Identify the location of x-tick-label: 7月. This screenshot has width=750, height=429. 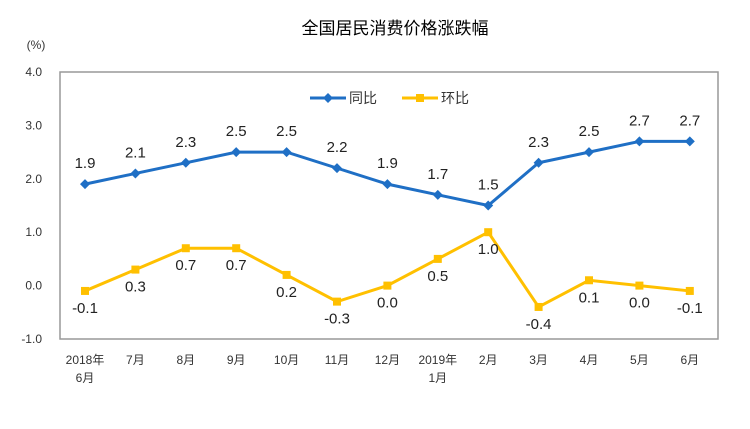
(135, 360).